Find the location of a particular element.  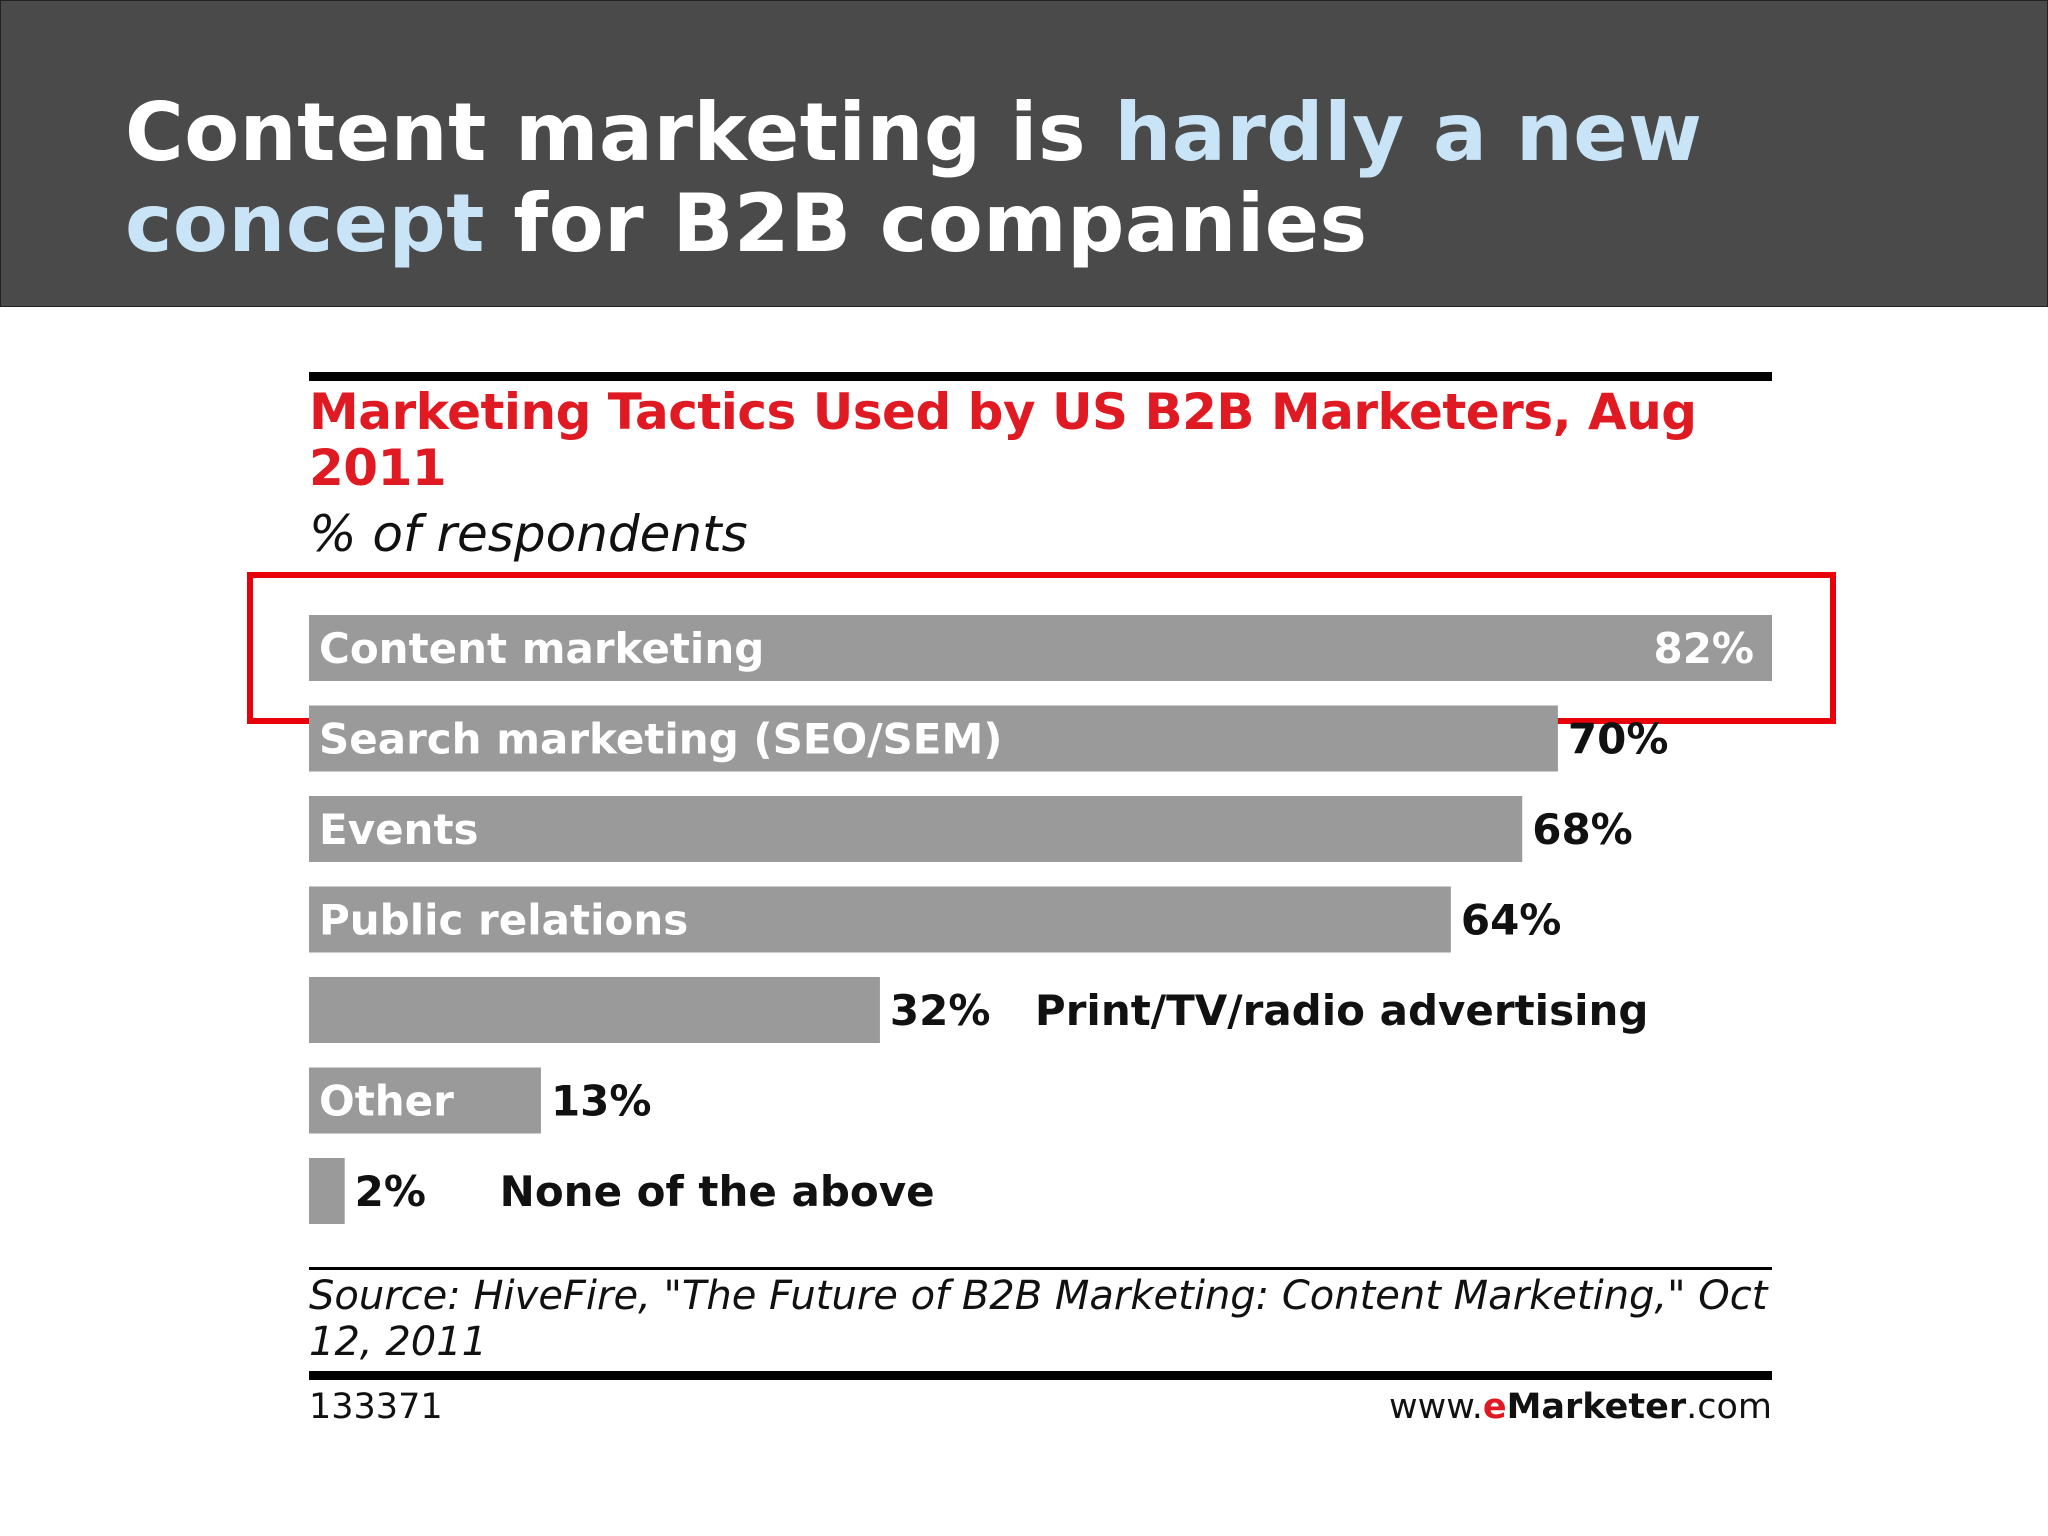

brand-suffix: .com is located at coordinates (1729, 1407).